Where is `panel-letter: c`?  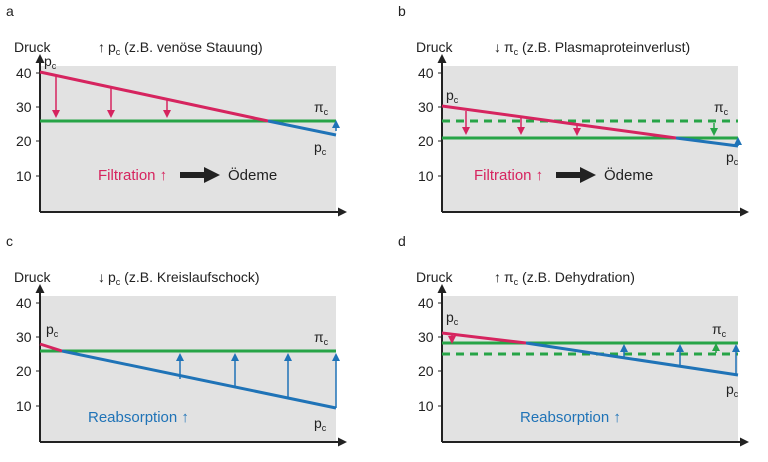
panel-letter: c is located at coordinates (9, 241).